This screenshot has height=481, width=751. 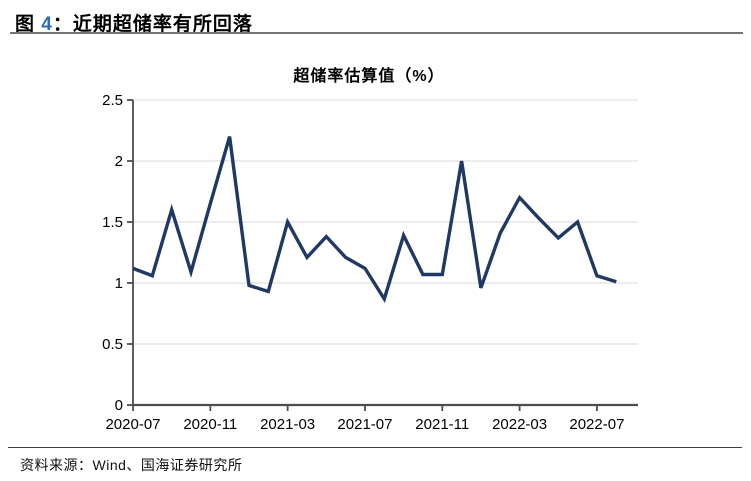 What do you see at coordinates (442, 424) in the screenshot?
I see `x-tick-label: 2021-11` at bounding box center [442, 424].